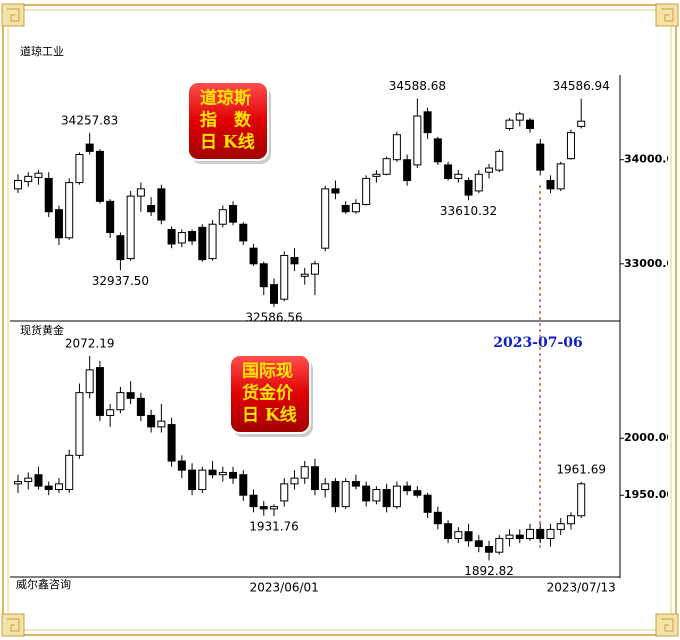 The width and height of the screenshot is (680, 640). What do you see at coordinates (652, 263) in the screenshot?
I see `y-tick-label: 33000.00` at bounding box center [652, 263].